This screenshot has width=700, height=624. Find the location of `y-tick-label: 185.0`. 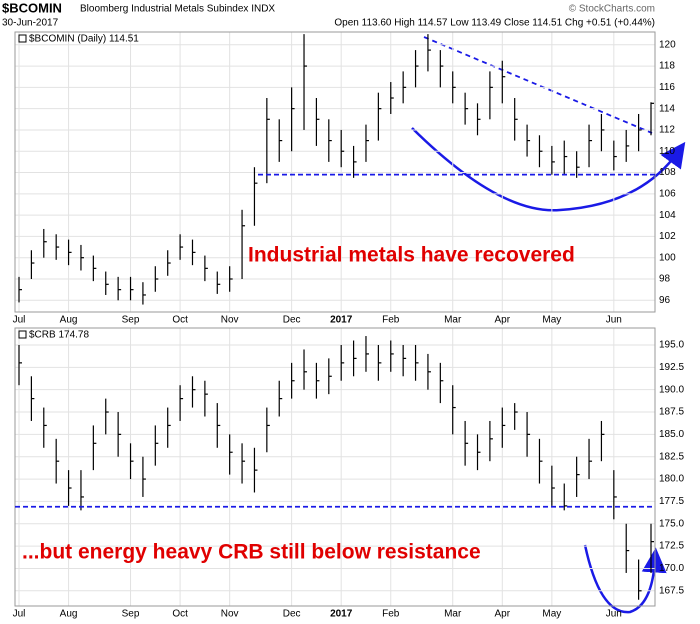

y-tick-label: 185.0 is located at coordinates (671, 434).